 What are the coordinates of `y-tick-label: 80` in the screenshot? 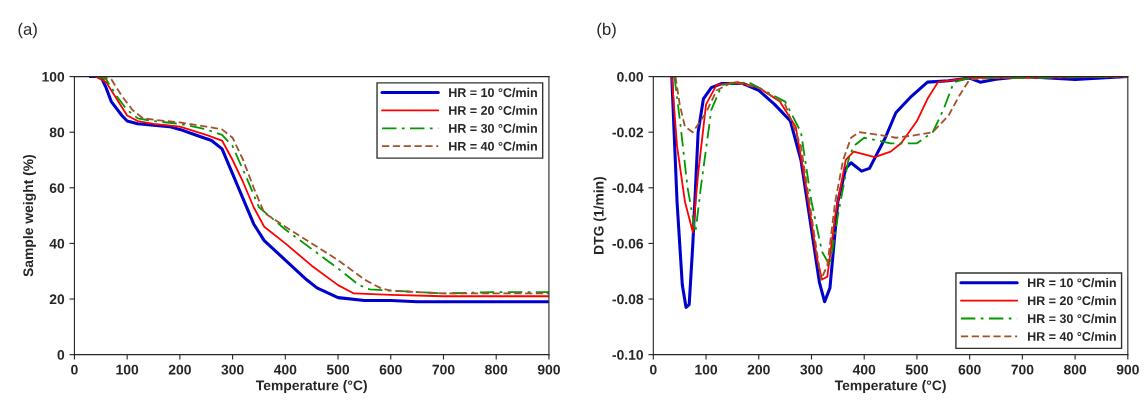 It's located at (57, 132).